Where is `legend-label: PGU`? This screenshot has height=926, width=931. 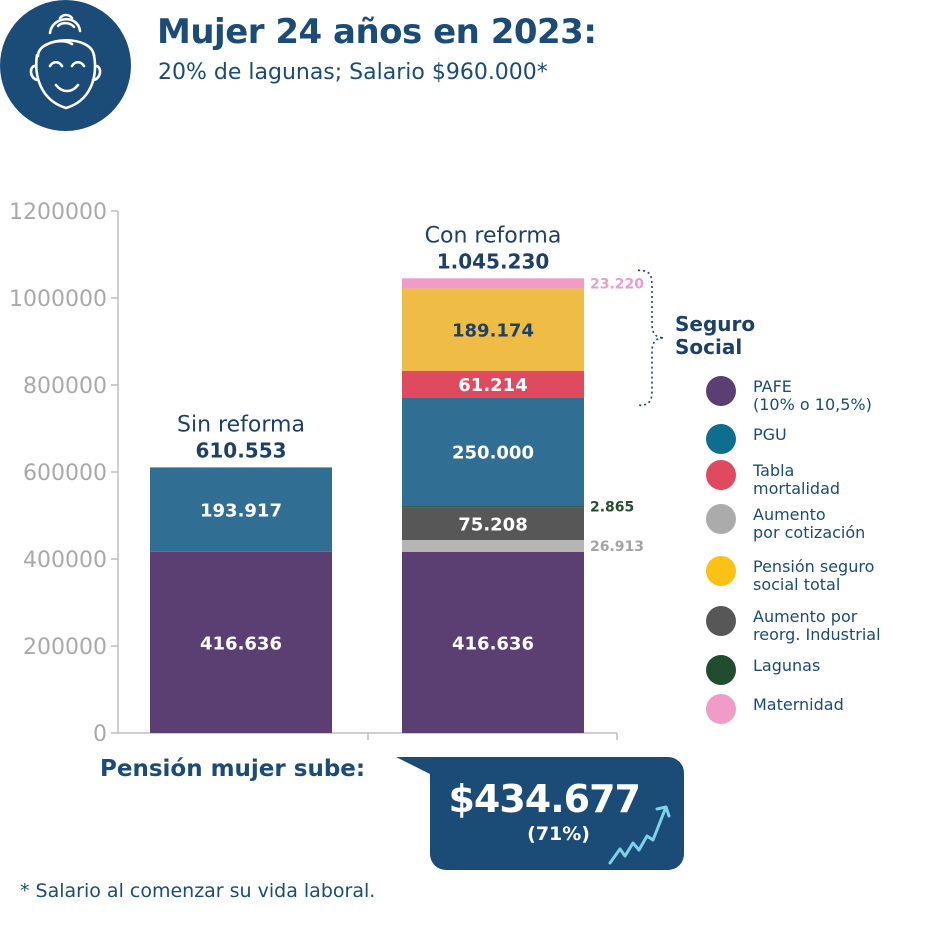
legend-label: PGU is located at coordinates (770, 434).